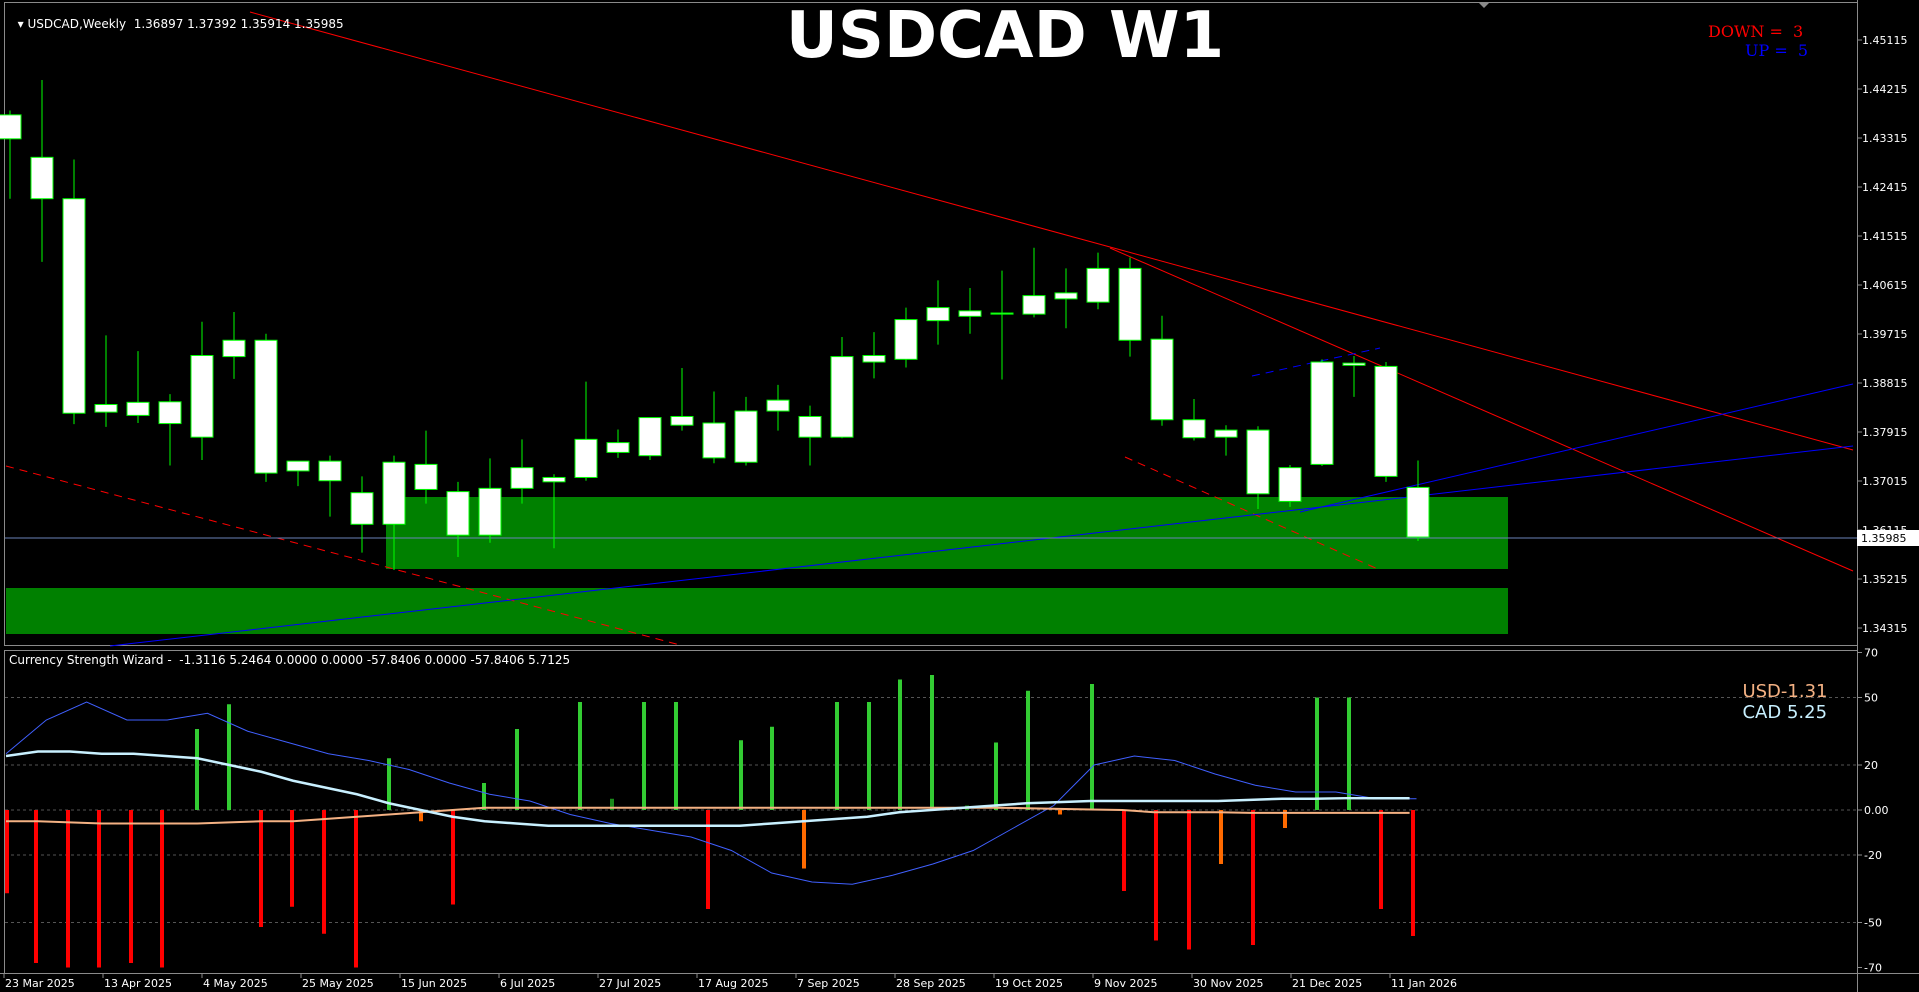 This screenshot has width=1919, height=992. I want to click on level-tick-label: 0.00, so click(1876, 810).